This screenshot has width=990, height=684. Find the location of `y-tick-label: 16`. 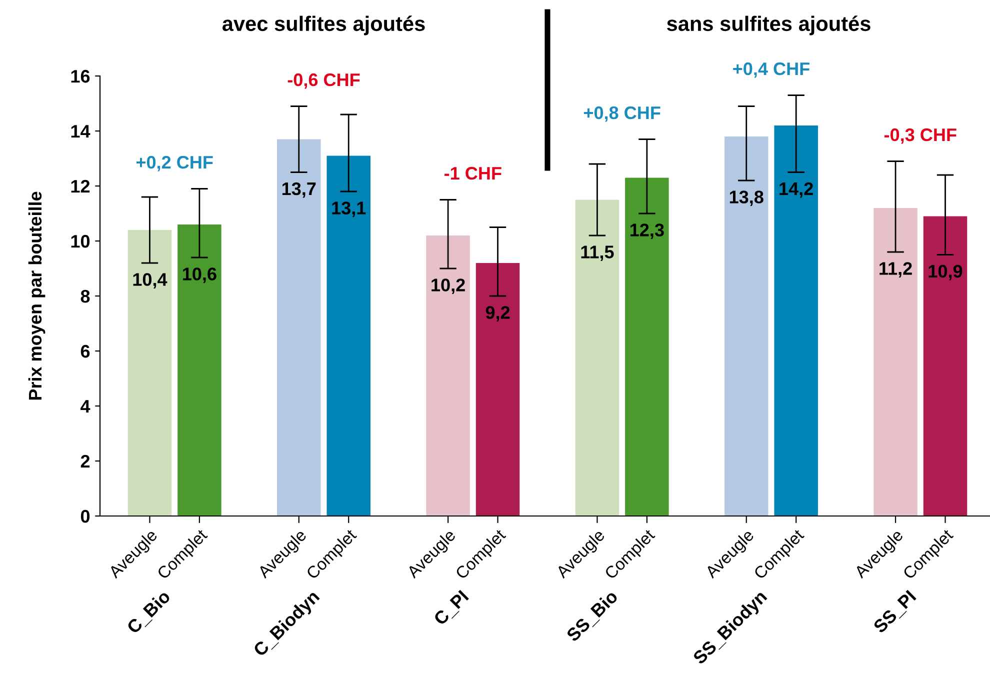

y-tick-label: 16 is located at coordinates (80, 76).